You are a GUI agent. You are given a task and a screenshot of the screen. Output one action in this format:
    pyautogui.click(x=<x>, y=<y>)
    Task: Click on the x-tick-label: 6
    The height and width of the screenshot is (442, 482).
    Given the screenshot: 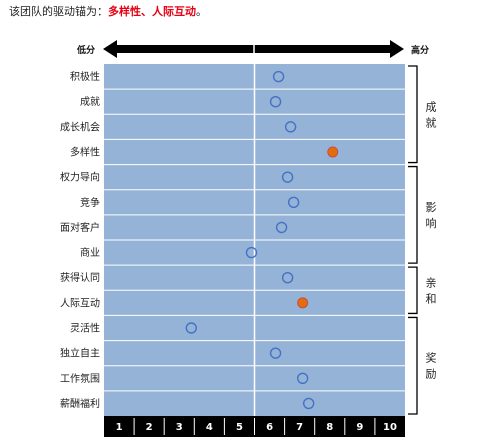 What is the action you would take?
    pyautogui.click(x=269, y=427)
    